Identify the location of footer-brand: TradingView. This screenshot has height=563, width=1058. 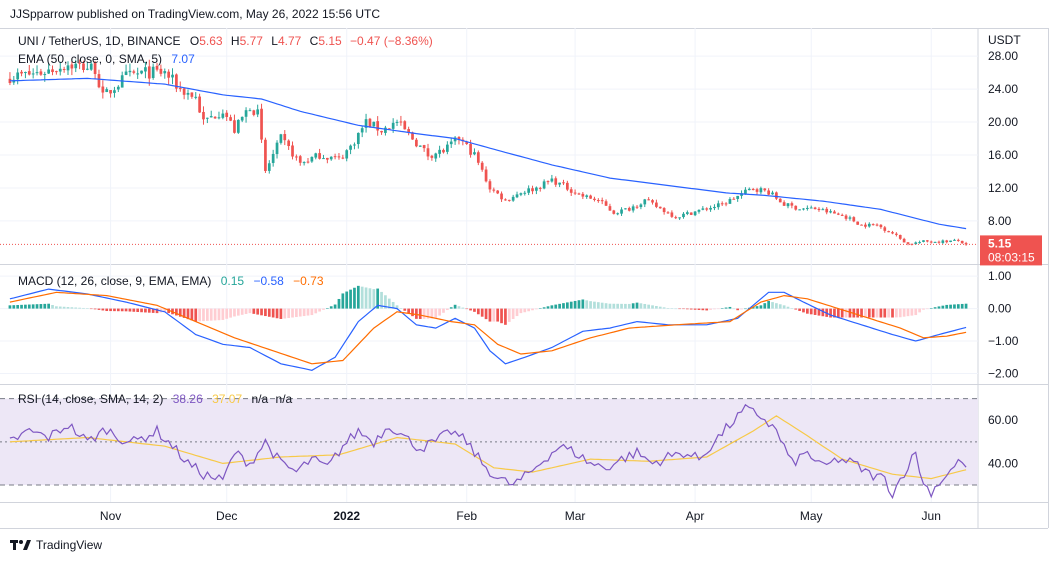
(56, 545).